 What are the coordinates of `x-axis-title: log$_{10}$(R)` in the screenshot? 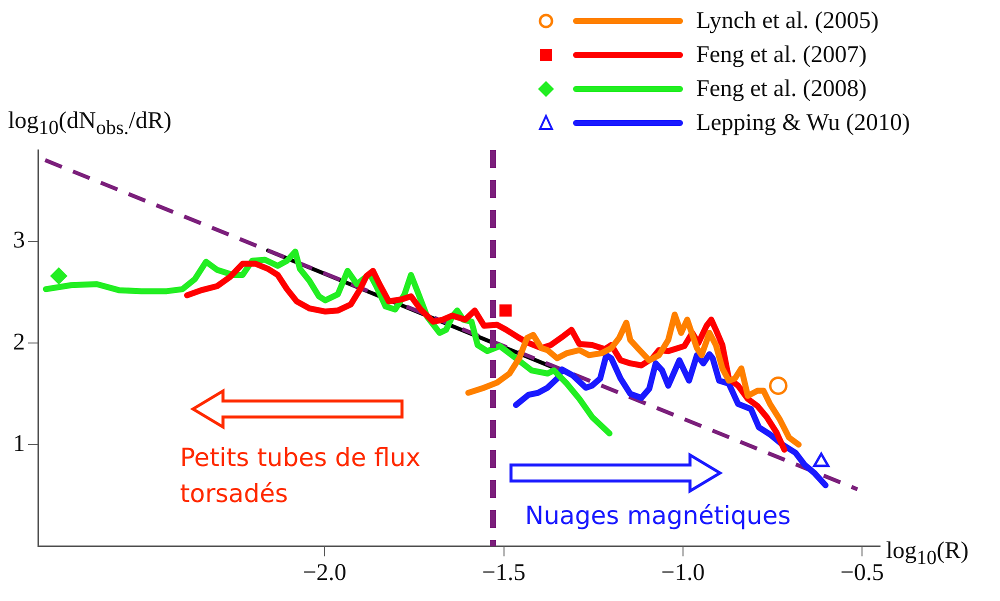 It's located at (927, 554).